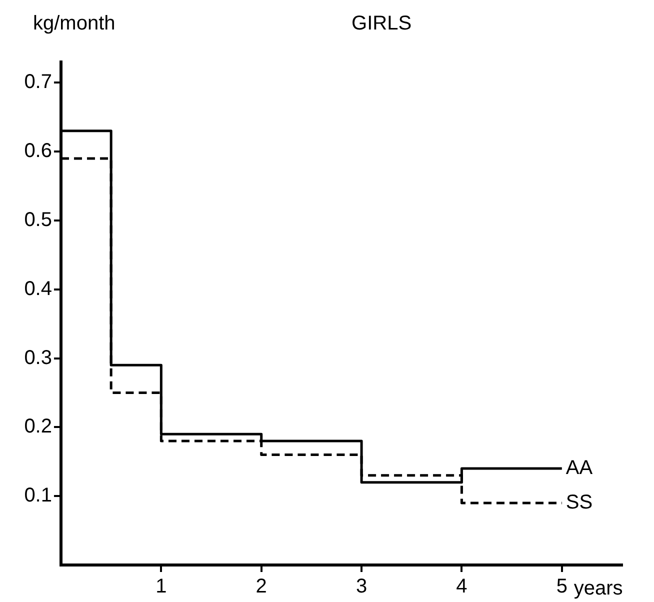  What do you see at coordinates (38, 357) in the screenshot?
I see `y-tick-label: 0.3` at bounding box center [38, 357].